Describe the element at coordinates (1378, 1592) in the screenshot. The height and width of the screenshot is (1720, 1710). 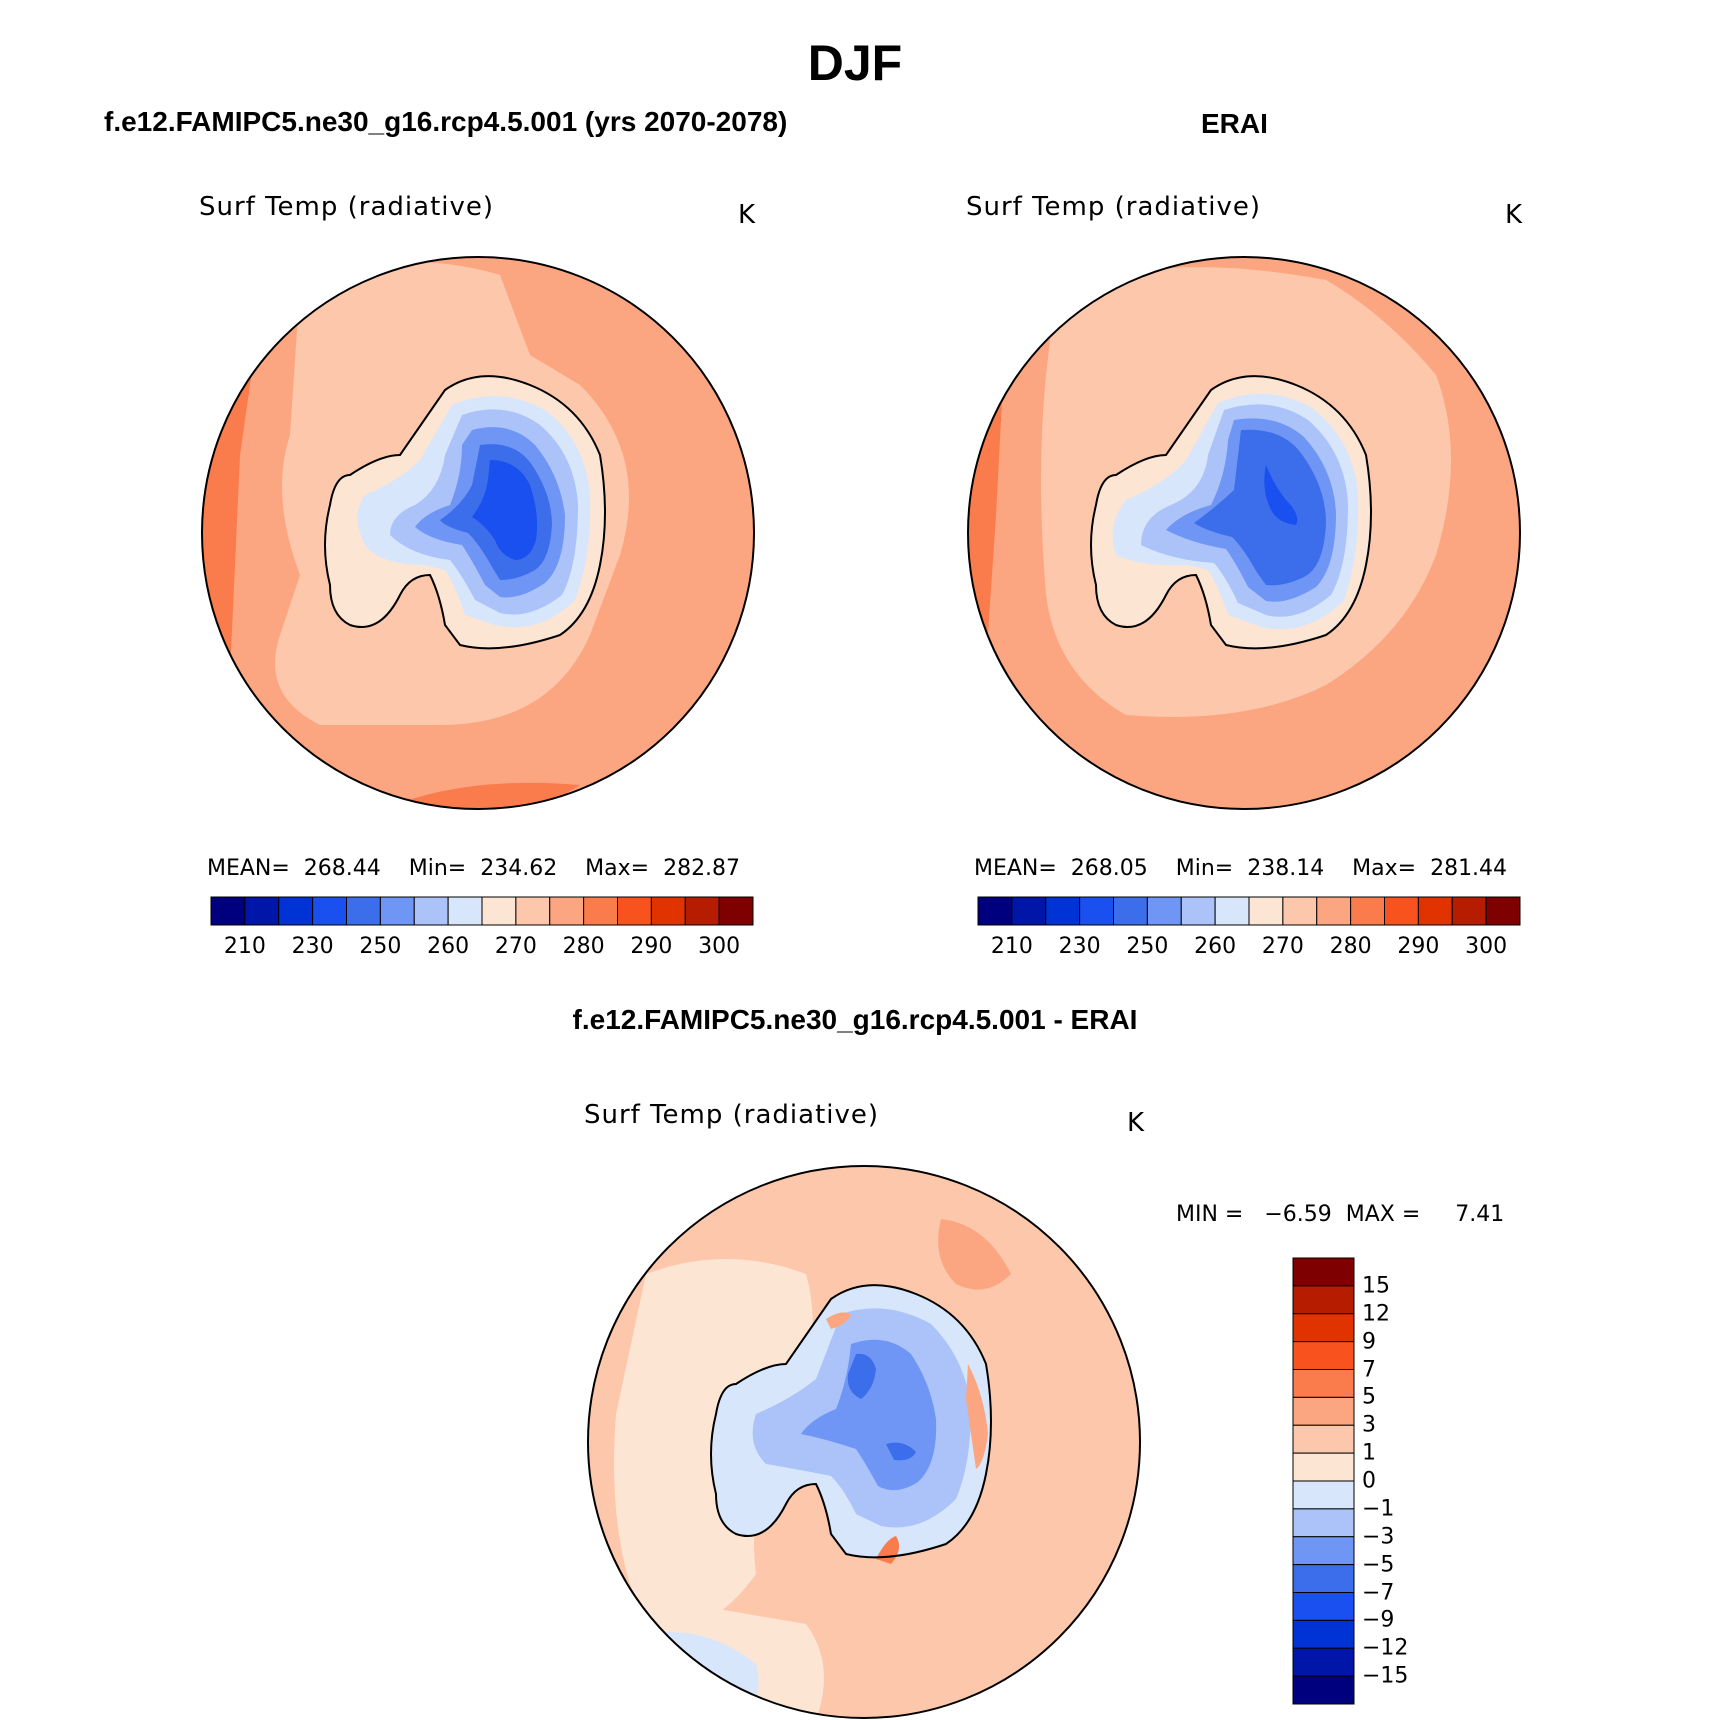
I see `colorbar-tick-label: −7` at that location.